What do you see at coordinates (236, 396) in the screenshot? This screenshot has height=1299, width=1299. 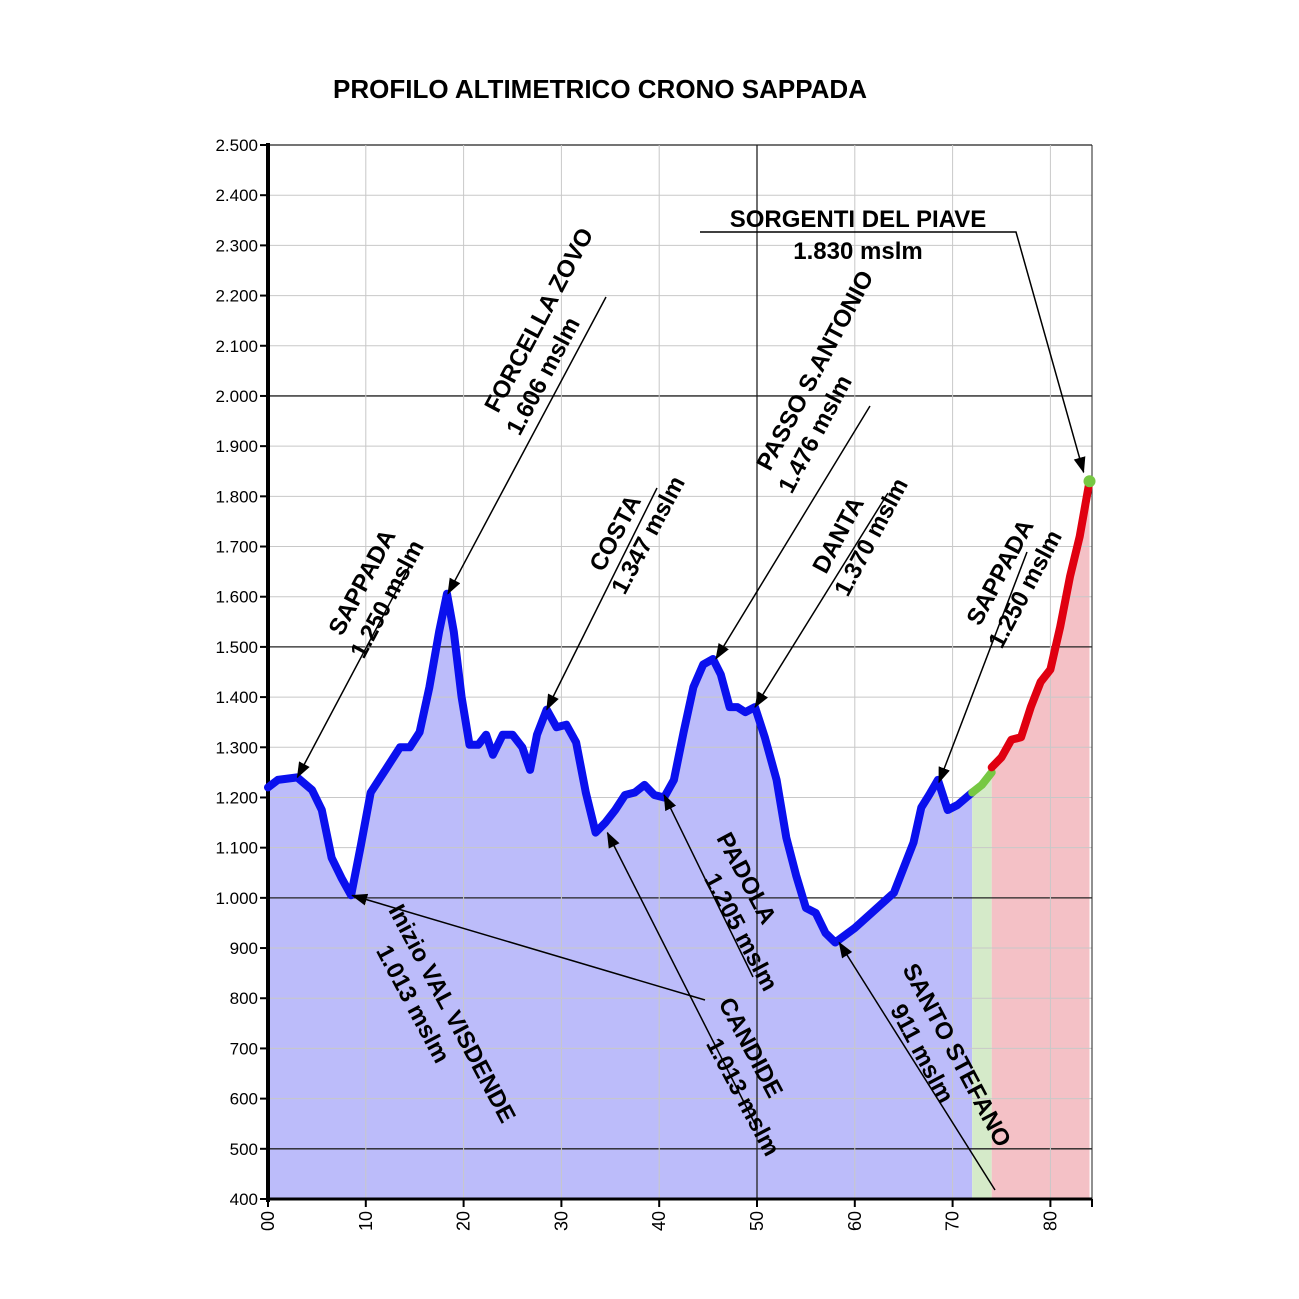 I see `y-tick-label: 2.000` at bounding box center [236, 396].